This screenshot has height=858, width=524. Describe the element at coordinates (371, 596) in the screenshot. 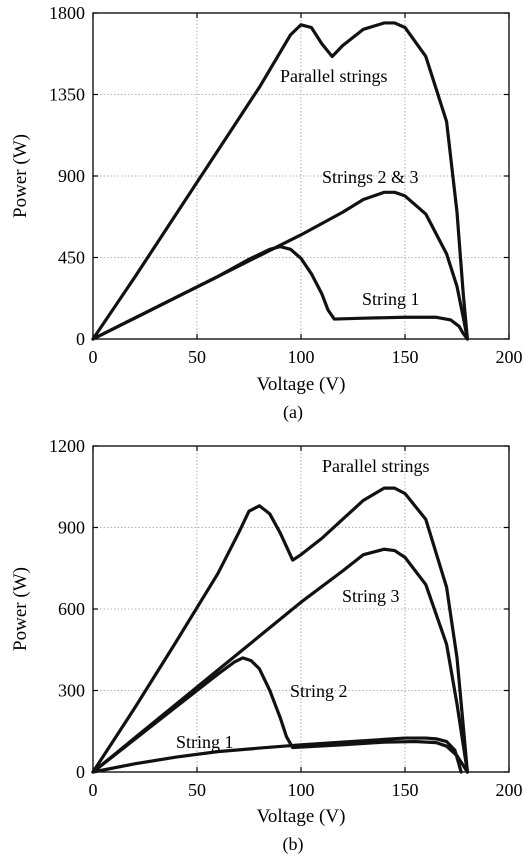

I see `series-label-string-3: String 3` at that location.